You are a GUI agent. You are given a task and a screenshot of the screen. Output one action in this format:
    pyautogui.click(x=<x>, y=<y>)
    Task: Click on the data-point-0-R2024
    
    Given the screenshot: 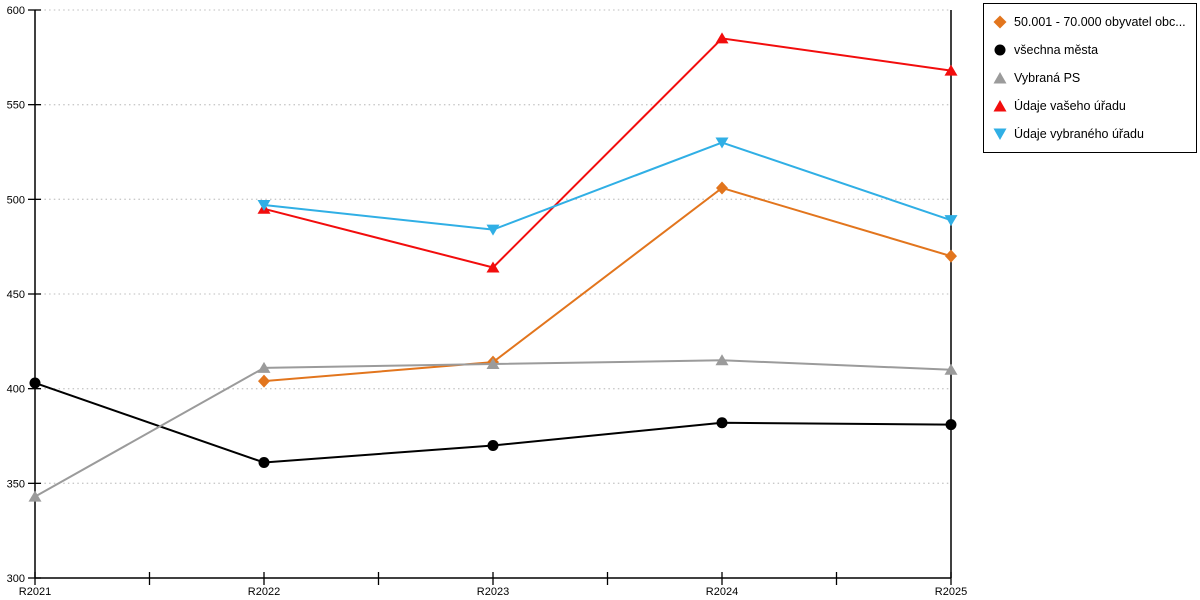 What is the action you would take?
    pyautogui.click(x=722, y=188)
    